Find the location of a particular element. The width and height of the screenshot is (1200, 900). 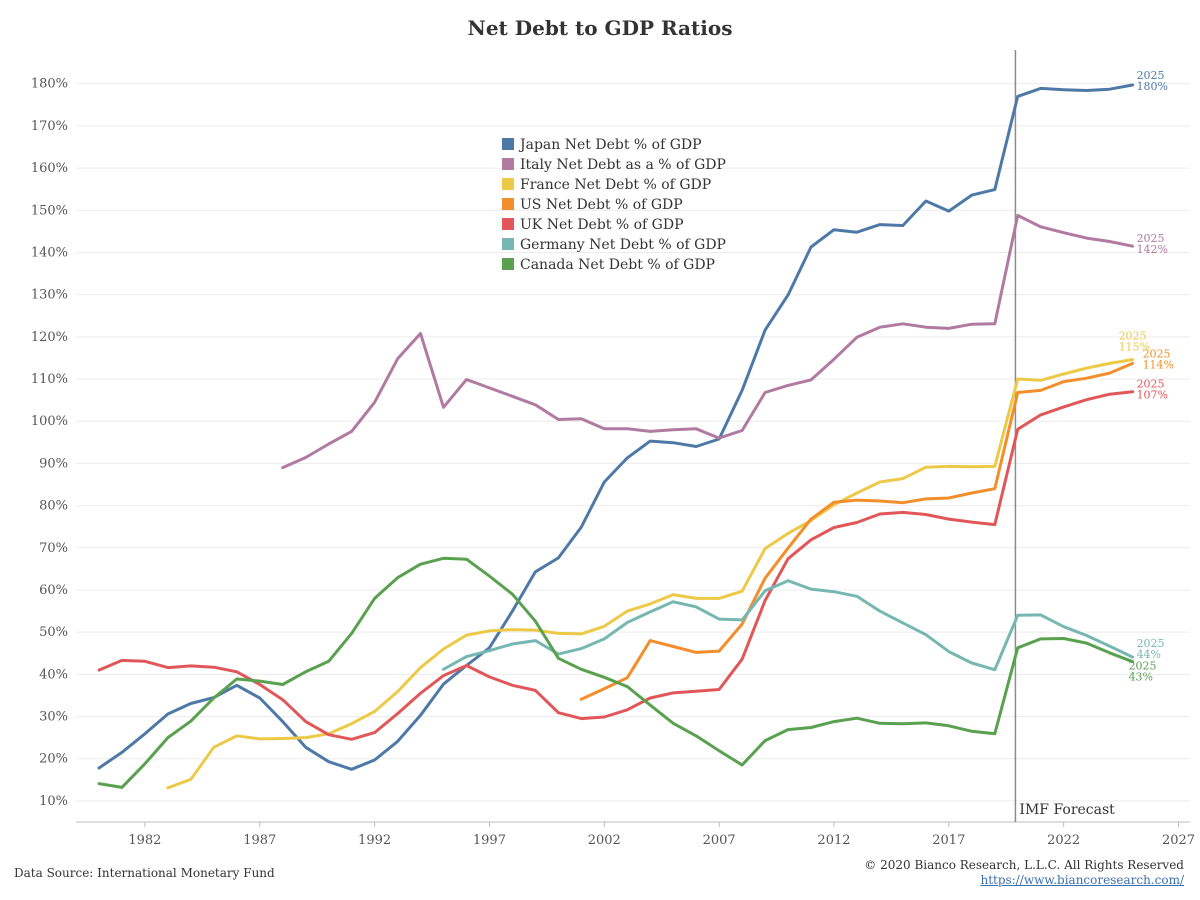

legend-label: Japan Net Debt % of GDP is located at coordinates (610, 145).